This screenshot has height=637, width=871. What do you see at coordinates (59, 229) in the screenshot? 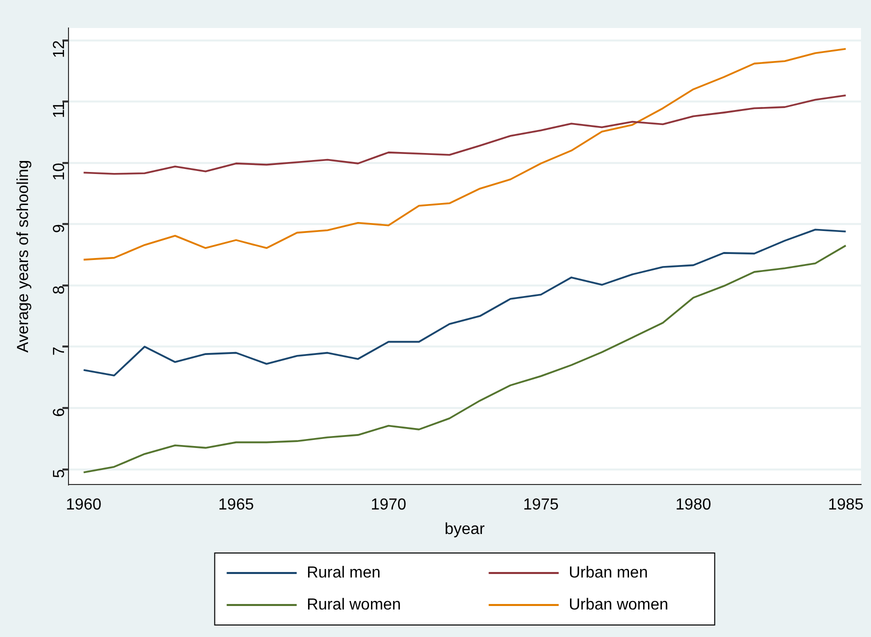
I see `y-tick-label: 9` at bounding box center [59, 229].